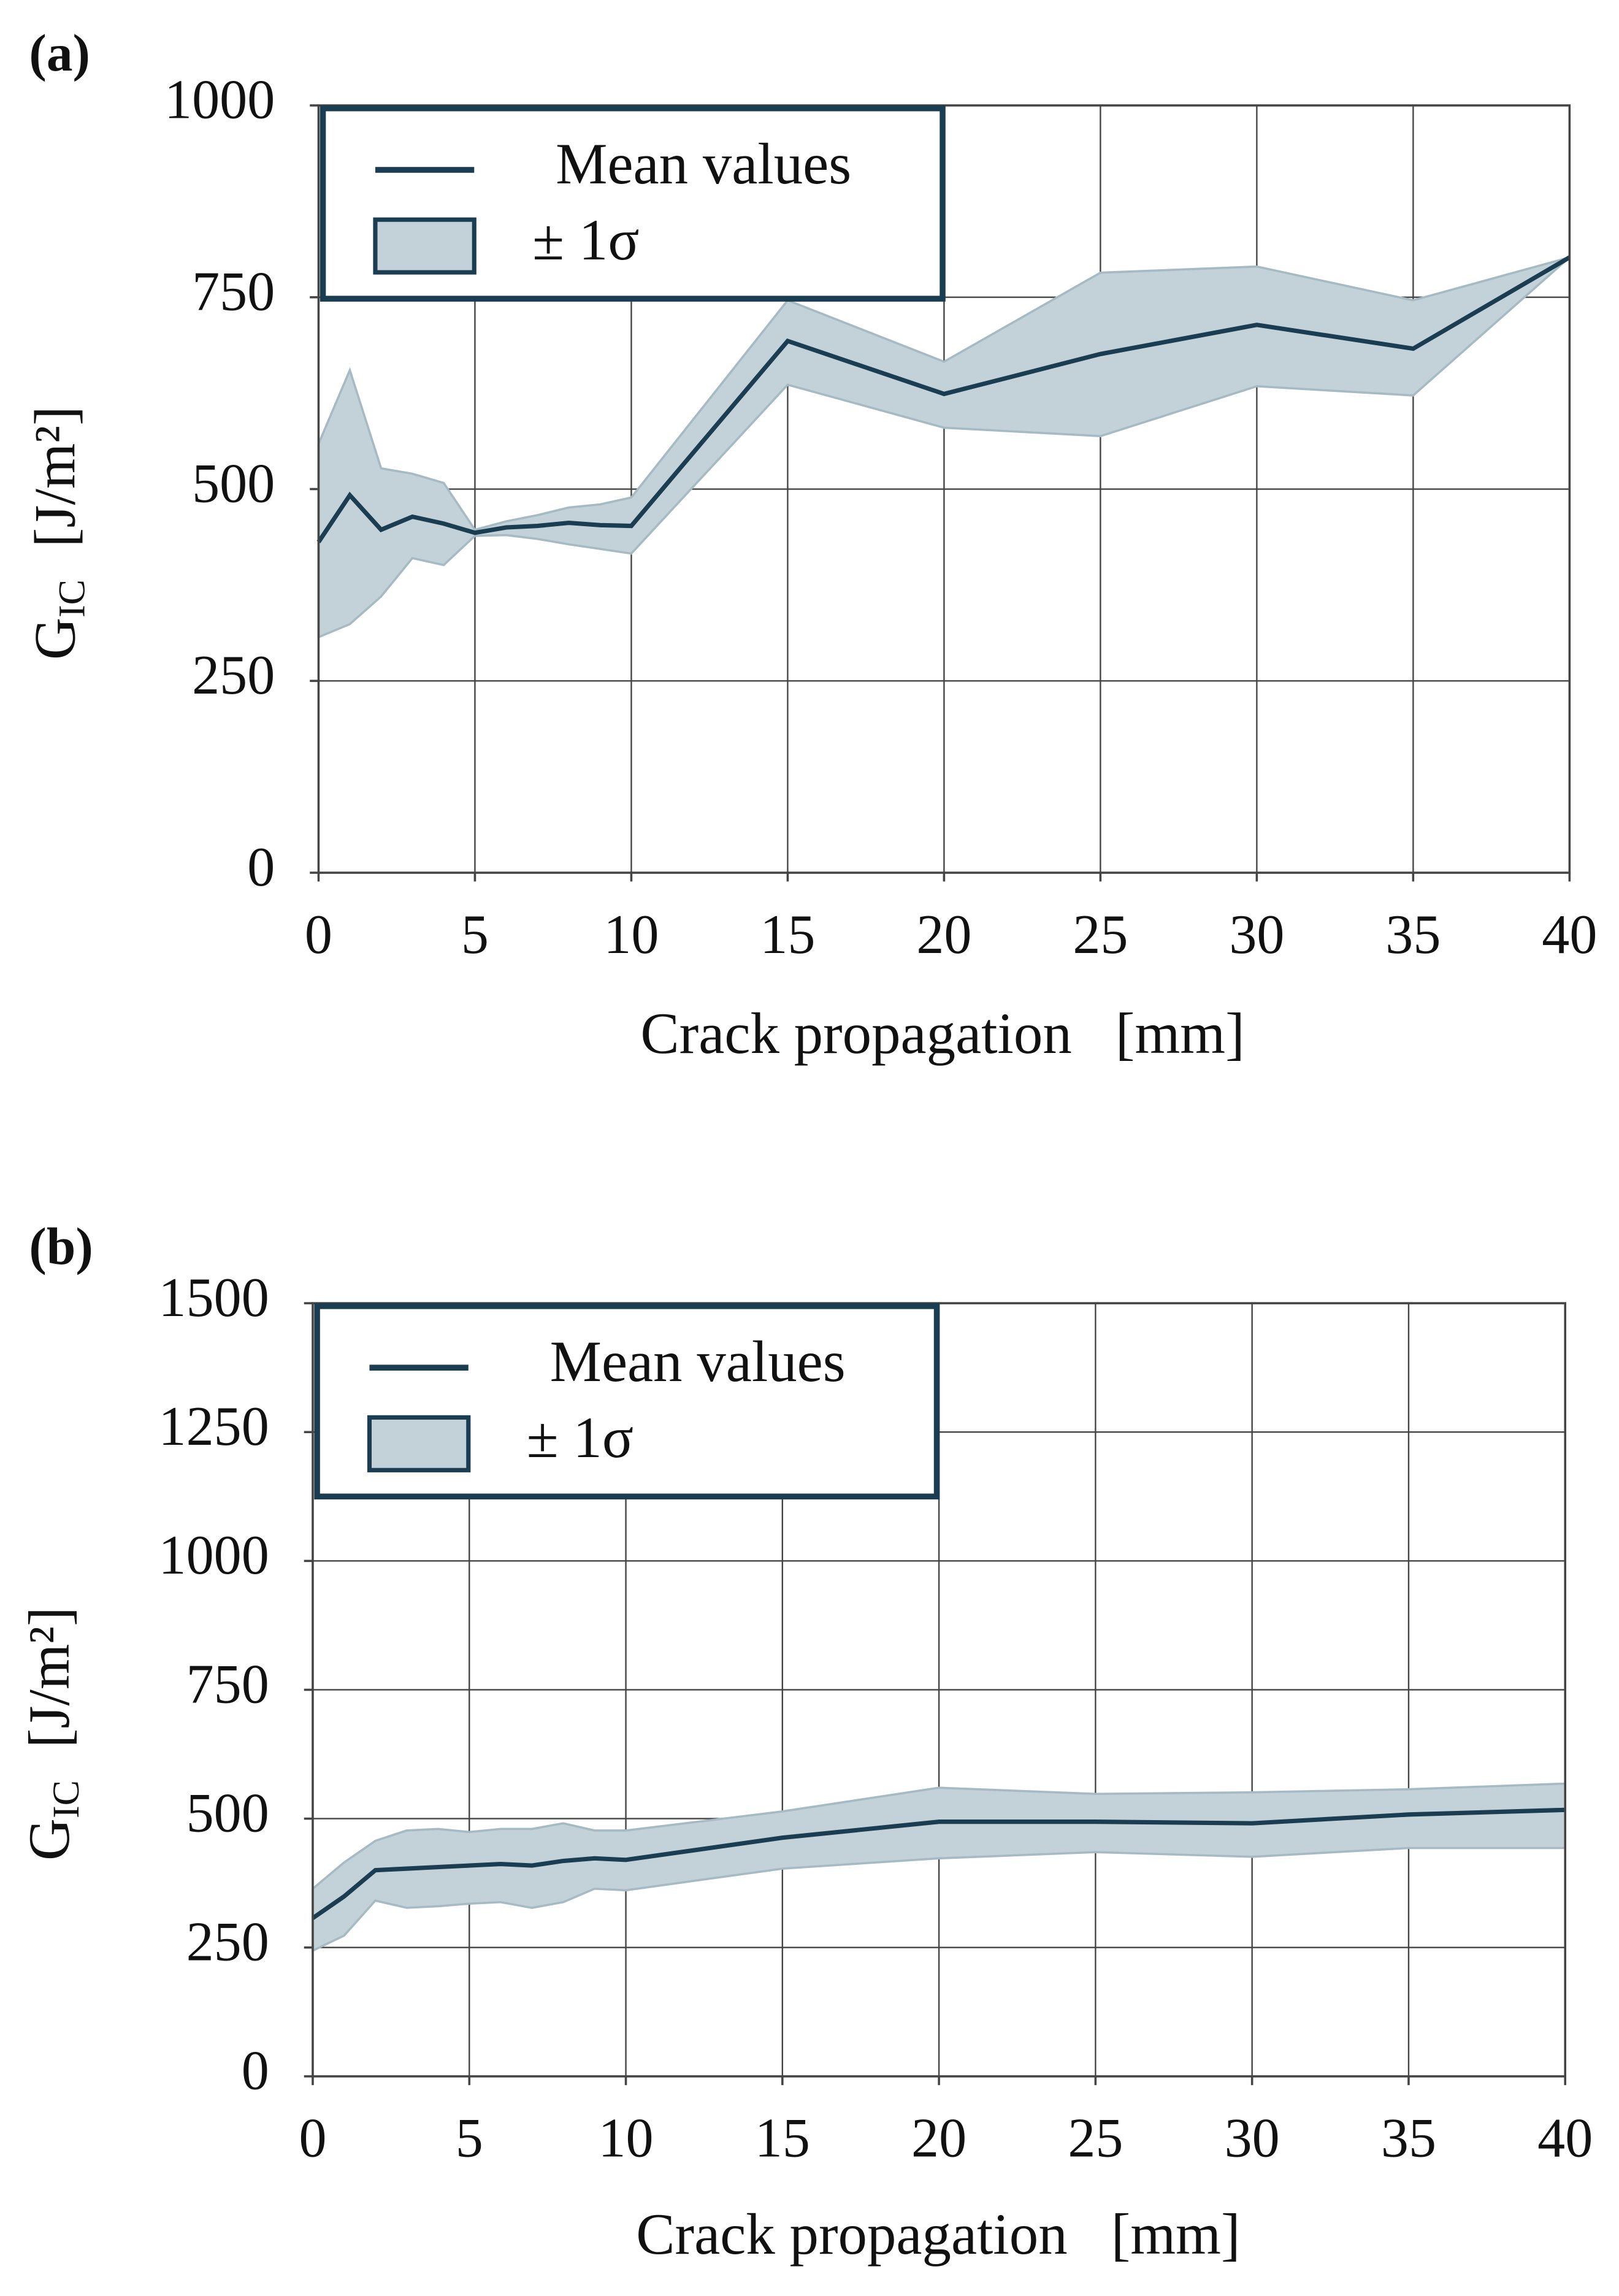  I want to click on sigma-band, so click(944, 447).